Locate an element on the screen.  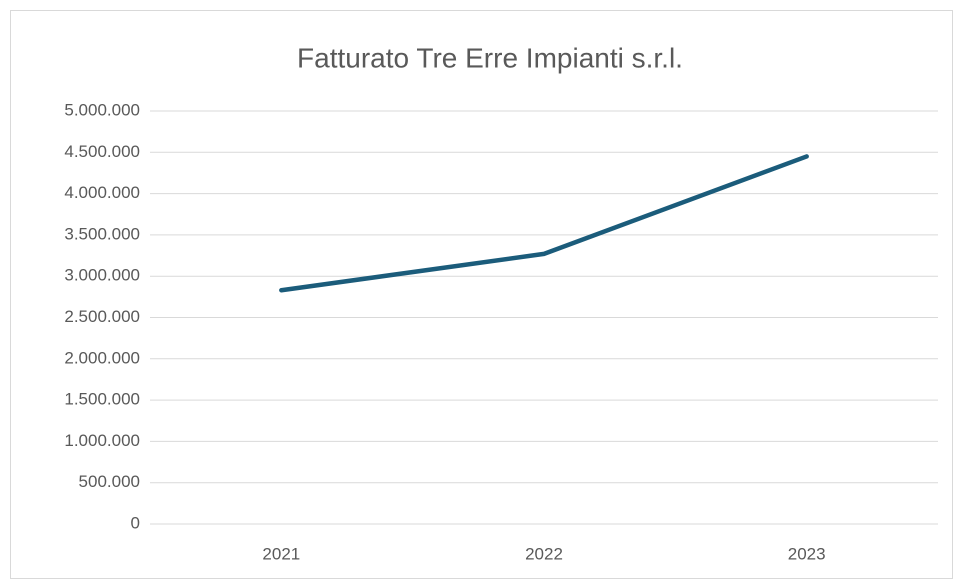
x-tick-label: 2022 is located at coordinates (544, 553).